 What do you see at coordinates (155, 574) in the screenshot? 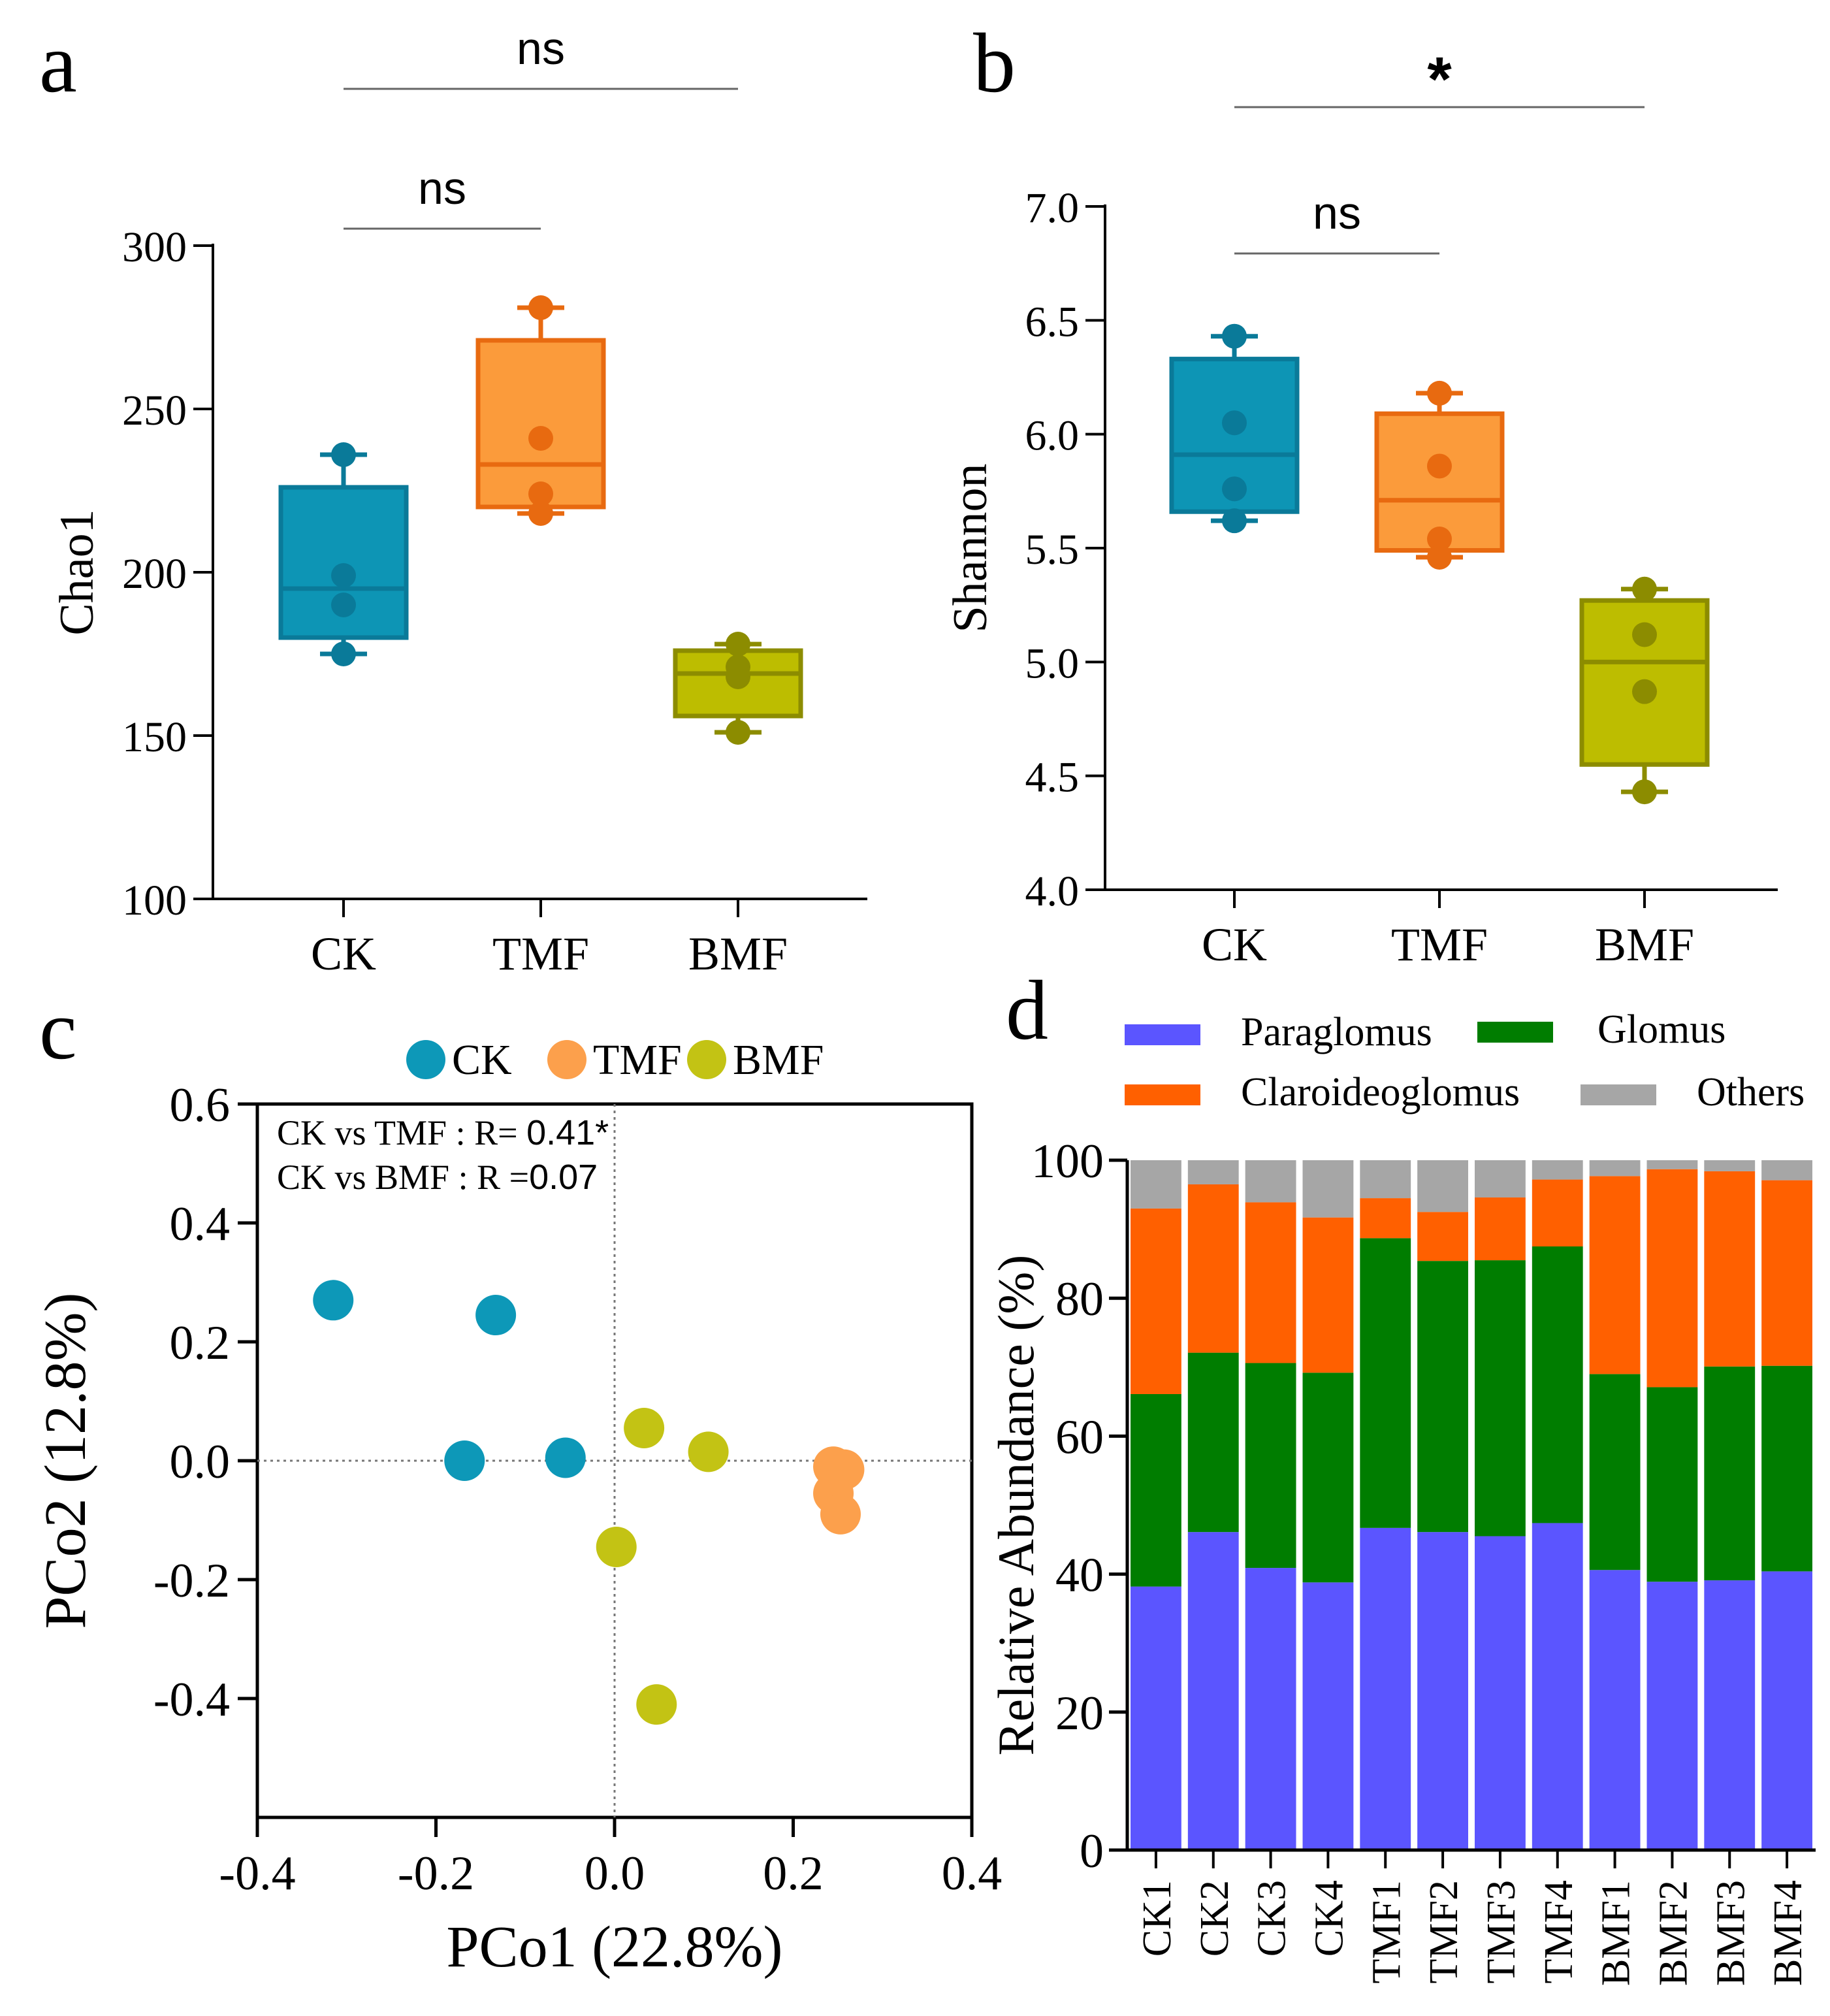
I see `y-tick-label: 200` at bounding box center [155, 574].